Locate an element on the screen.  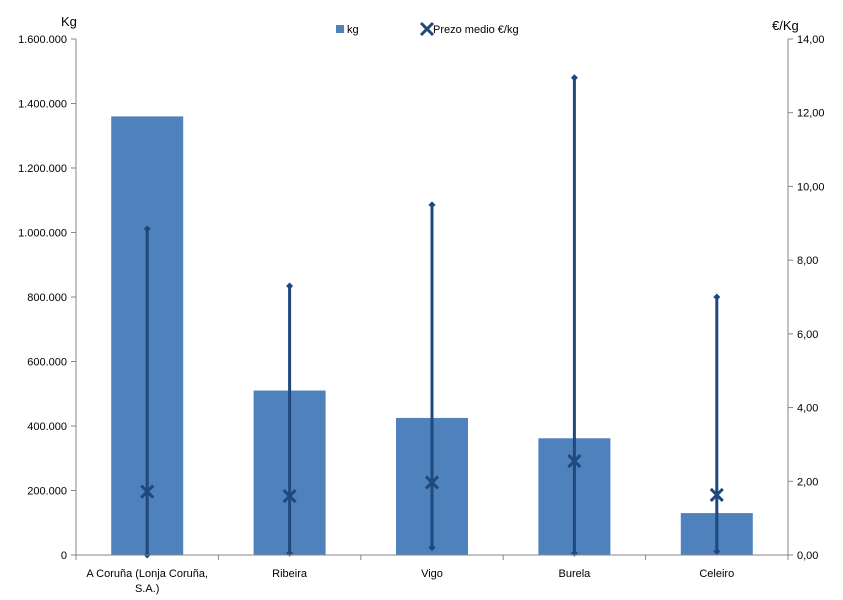
left-axis-title: Kg is located at coordinates (69, 21).